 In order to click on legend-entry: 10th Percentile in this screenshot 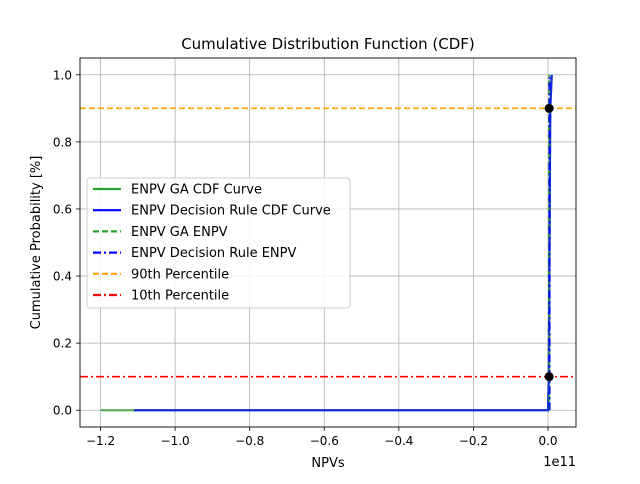, I will do `click(180, 296)`.